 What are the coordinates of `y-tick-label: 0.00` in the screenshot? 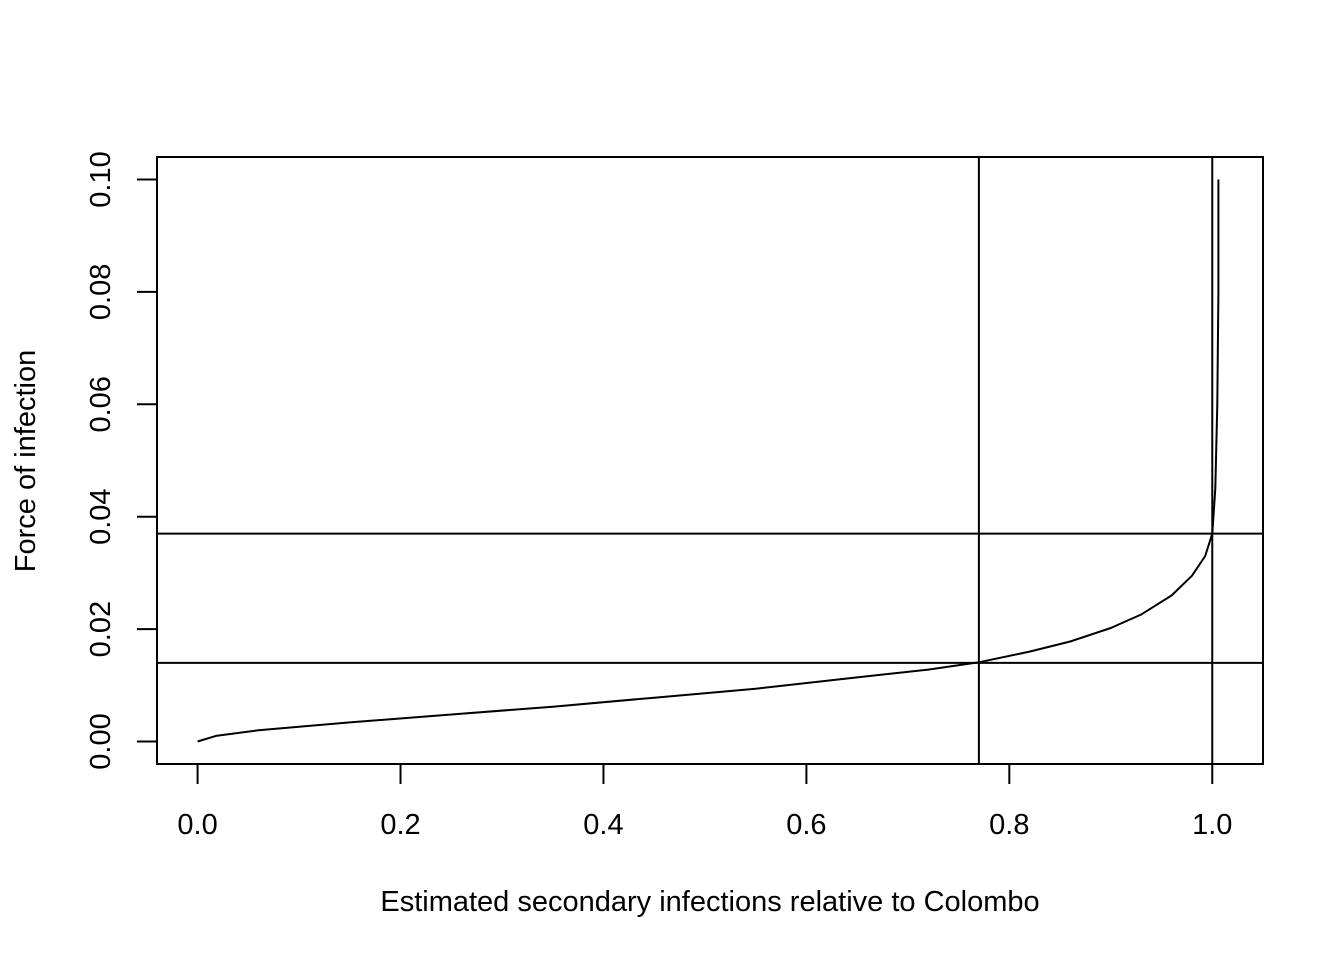 It's located at (101, 741).